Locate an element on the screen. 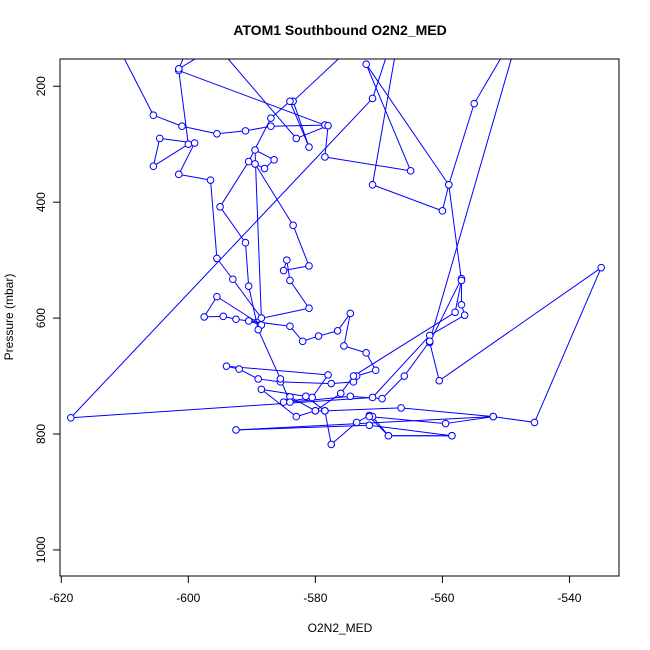 This screenshot has height=650, width=650. y-axis-label: Pressure (mbar) is located at coordinates (9, 317).